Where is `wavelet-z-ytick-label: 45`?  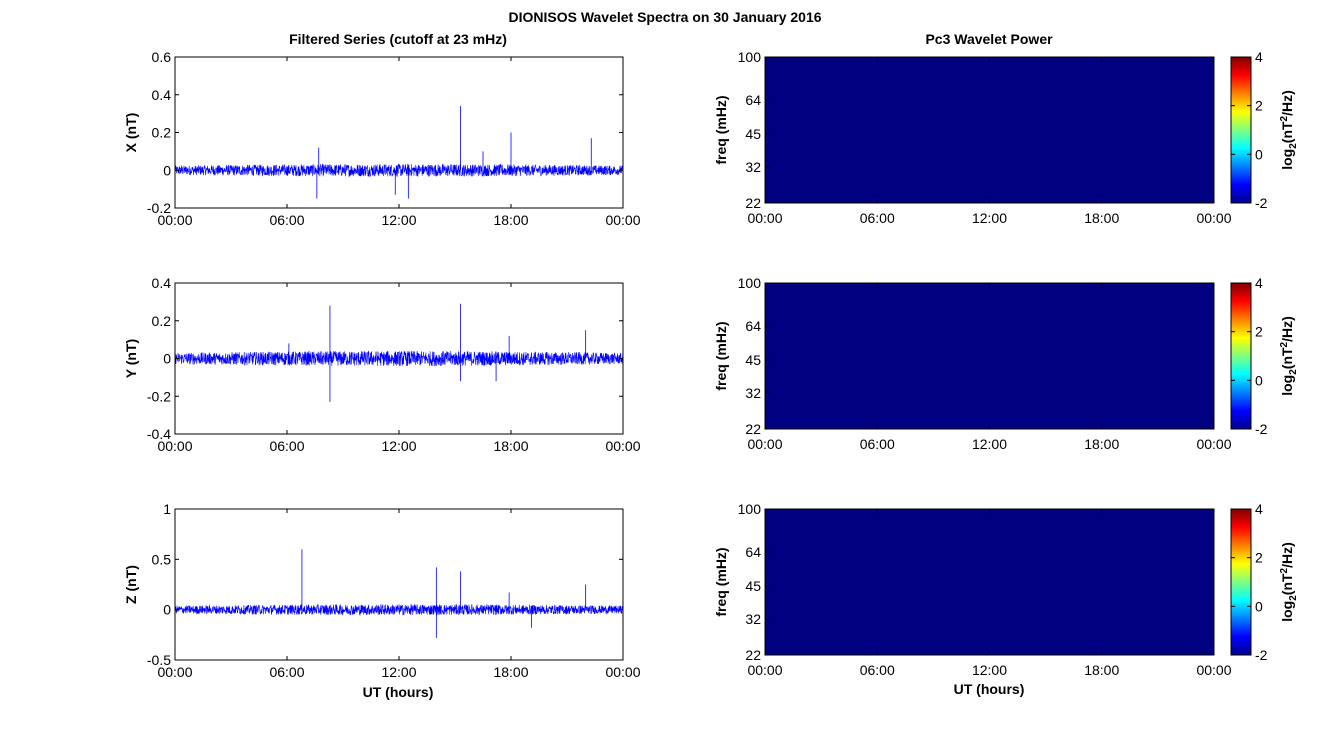
wavelet-z-ytick-label: 45 is located at coordinates (753, 586).